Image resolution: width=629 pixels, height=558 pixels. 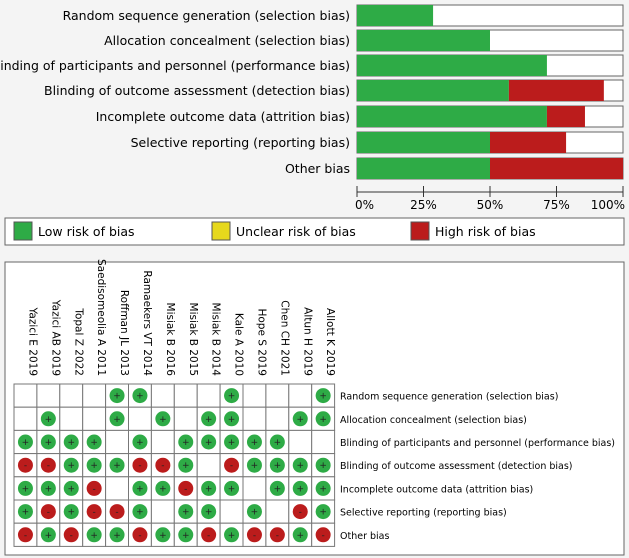 I want to click on study-label: Hope S 2019, so click(x=261, y=342).